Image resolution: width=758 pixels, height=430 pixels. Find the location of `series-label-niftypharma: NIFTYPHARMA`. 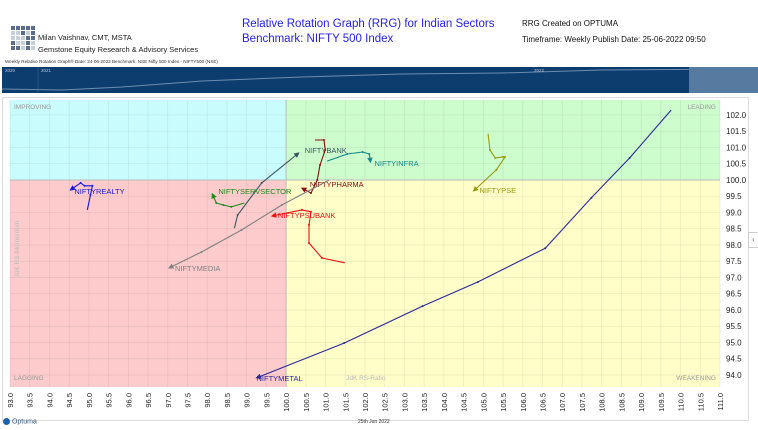

series-label-niftypharma: NIFTYPHARMA is located at coordinates (337, 184).